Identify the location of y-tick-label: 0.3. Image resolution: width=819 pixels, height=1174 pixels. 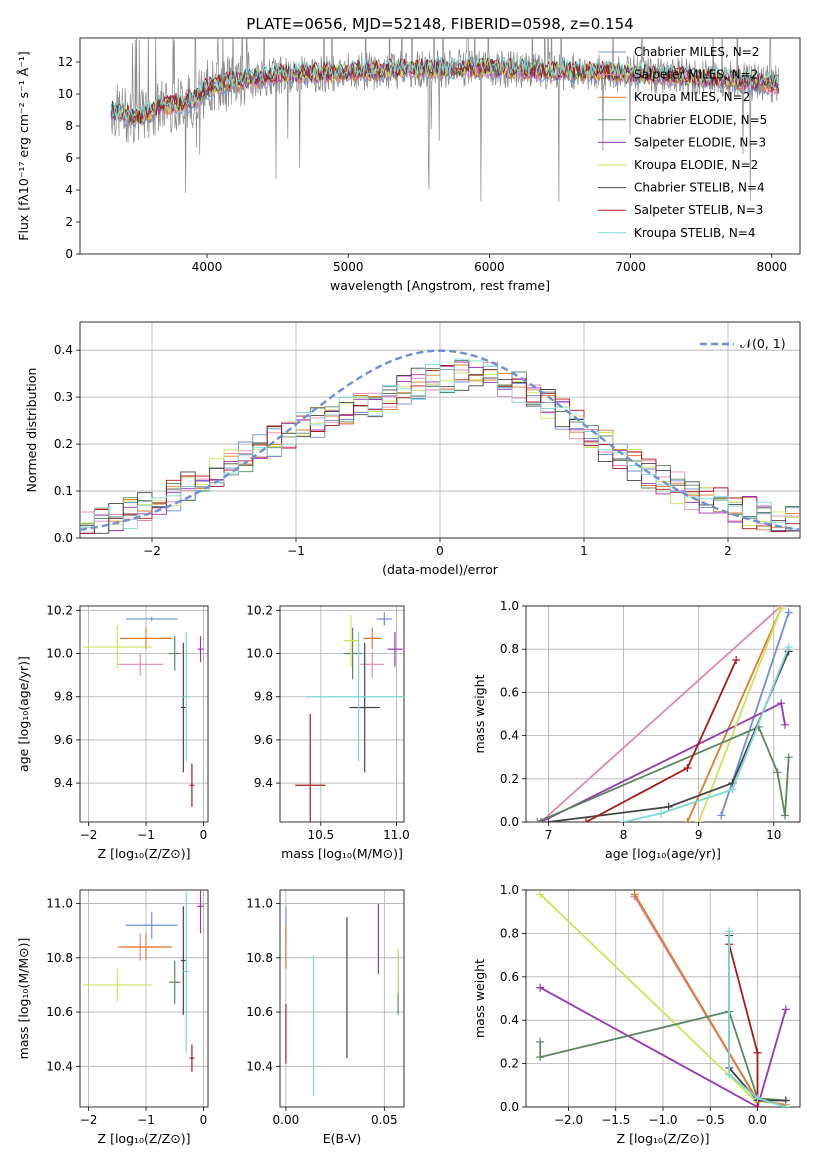
(63, 397).